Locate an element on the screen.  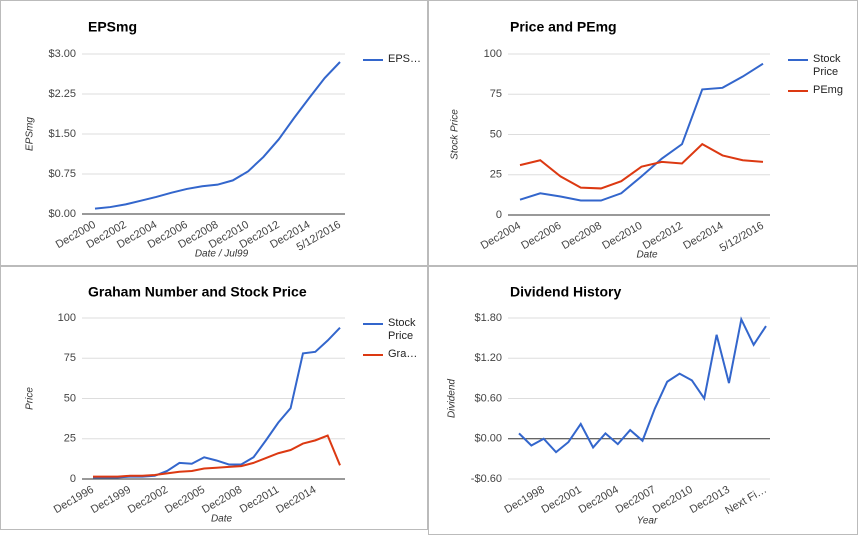
x-tick-label: Dec2011 is located at coordinates (259, 500).